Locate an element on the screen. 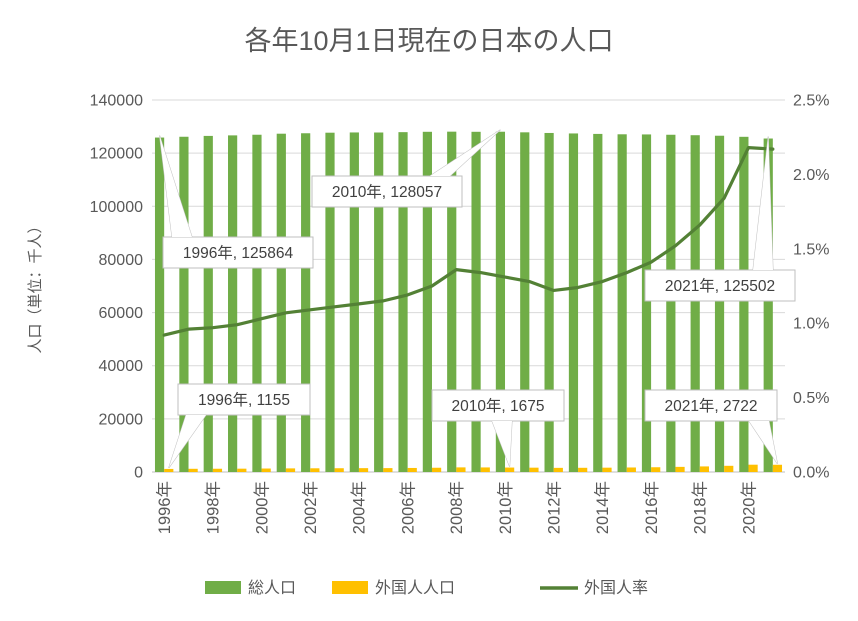 This screenshot has width=858, height=621. right-axis-tick-label: 2.0% is located at coordinates (811, 175).